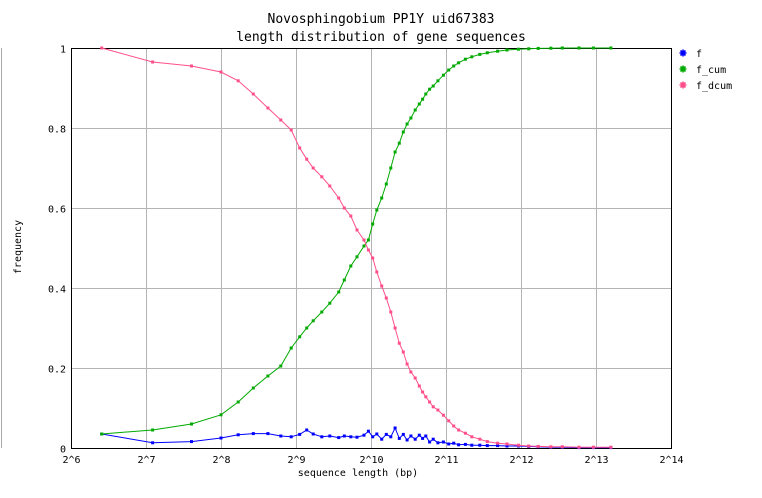 The image size is (762, 498). Describe the element at coordinates (596, 460) in the screenshot. I see `x-tick-label: 2^13` at that location.